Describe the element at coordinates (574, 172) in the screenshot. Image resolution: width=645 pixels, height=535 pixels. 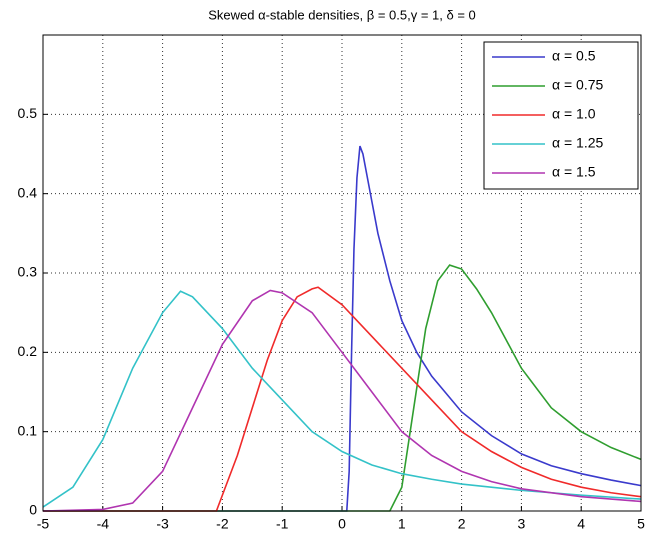
I see `legend-label: α = 1.5` at that location.